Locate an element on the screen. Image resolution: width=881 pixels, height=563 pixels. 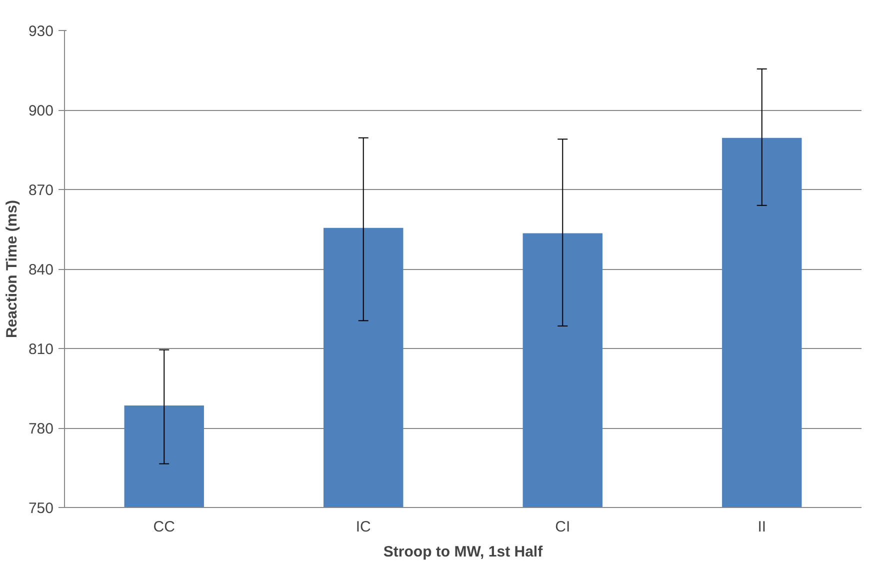
y-tick-label: 840 is located at coordinates (41, 270).